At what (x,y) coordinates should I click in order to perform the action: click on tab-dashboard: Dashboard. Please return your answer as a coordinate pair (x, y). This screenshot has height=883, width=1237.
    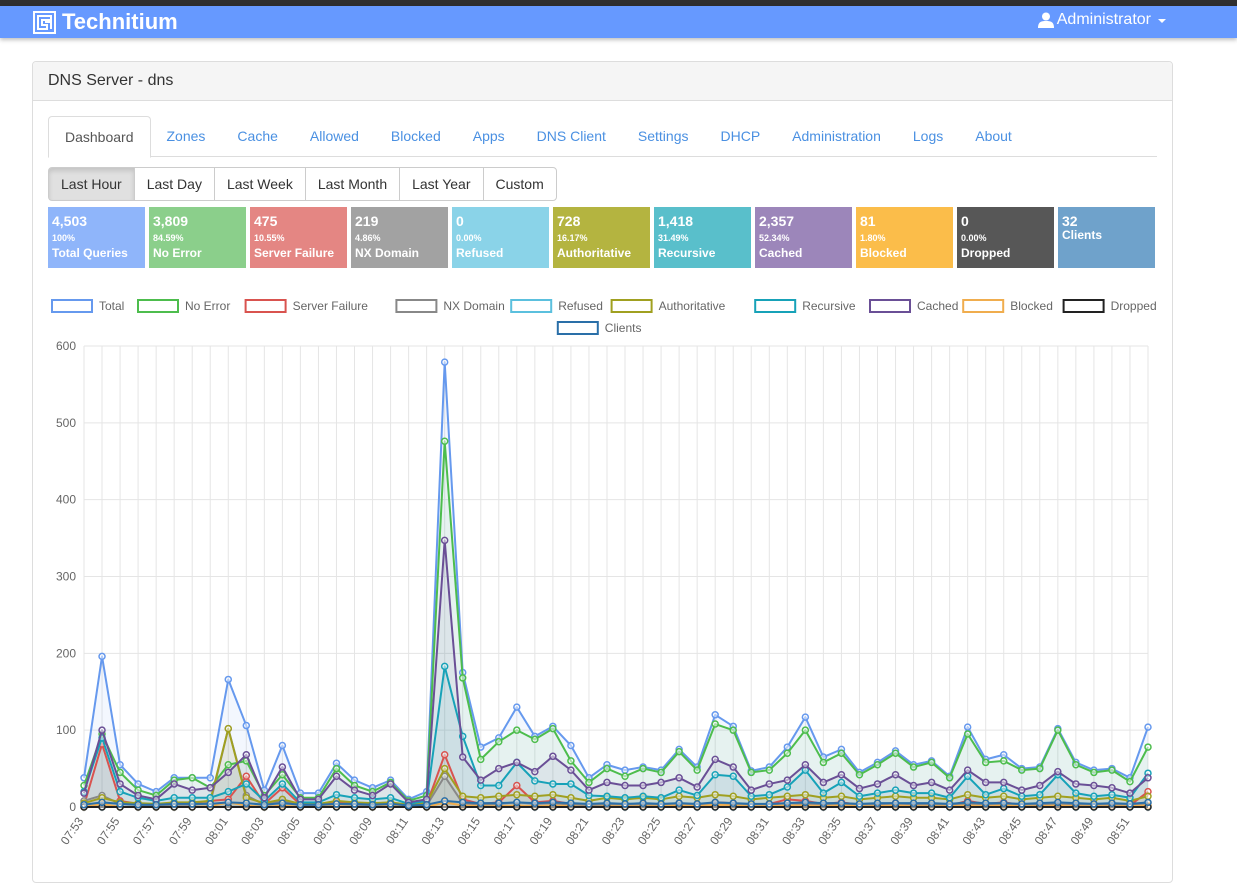
    Looking at the image, I should click on (99, 137).